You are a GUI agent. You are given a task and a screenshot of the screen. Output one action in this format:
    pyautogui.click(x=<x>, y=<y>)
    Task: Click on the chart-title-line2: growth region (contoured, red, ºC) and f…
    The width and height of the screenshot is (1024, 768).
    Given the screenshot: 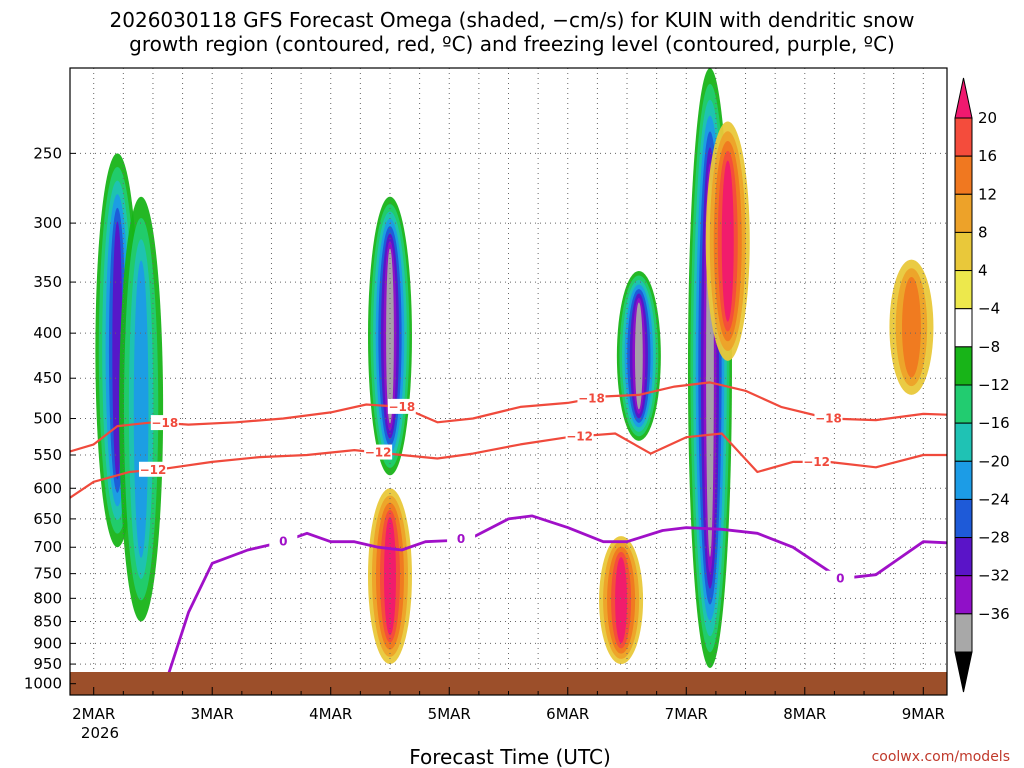 What is the action you would take?
    pyautogui.click(x=512, y=44)
    